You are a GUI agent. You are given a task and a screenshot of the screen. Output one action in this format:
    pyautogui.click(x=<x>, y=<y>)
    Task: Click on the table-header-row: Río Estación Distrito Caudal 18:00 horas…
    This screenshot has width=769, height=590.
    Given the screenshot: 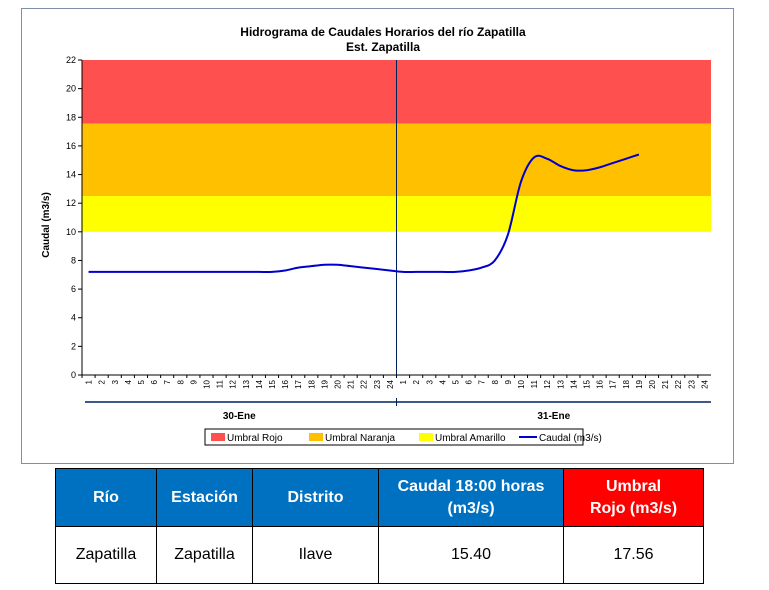 What is the action you would take?
    pyautogui.click(x=379, y=497)
    